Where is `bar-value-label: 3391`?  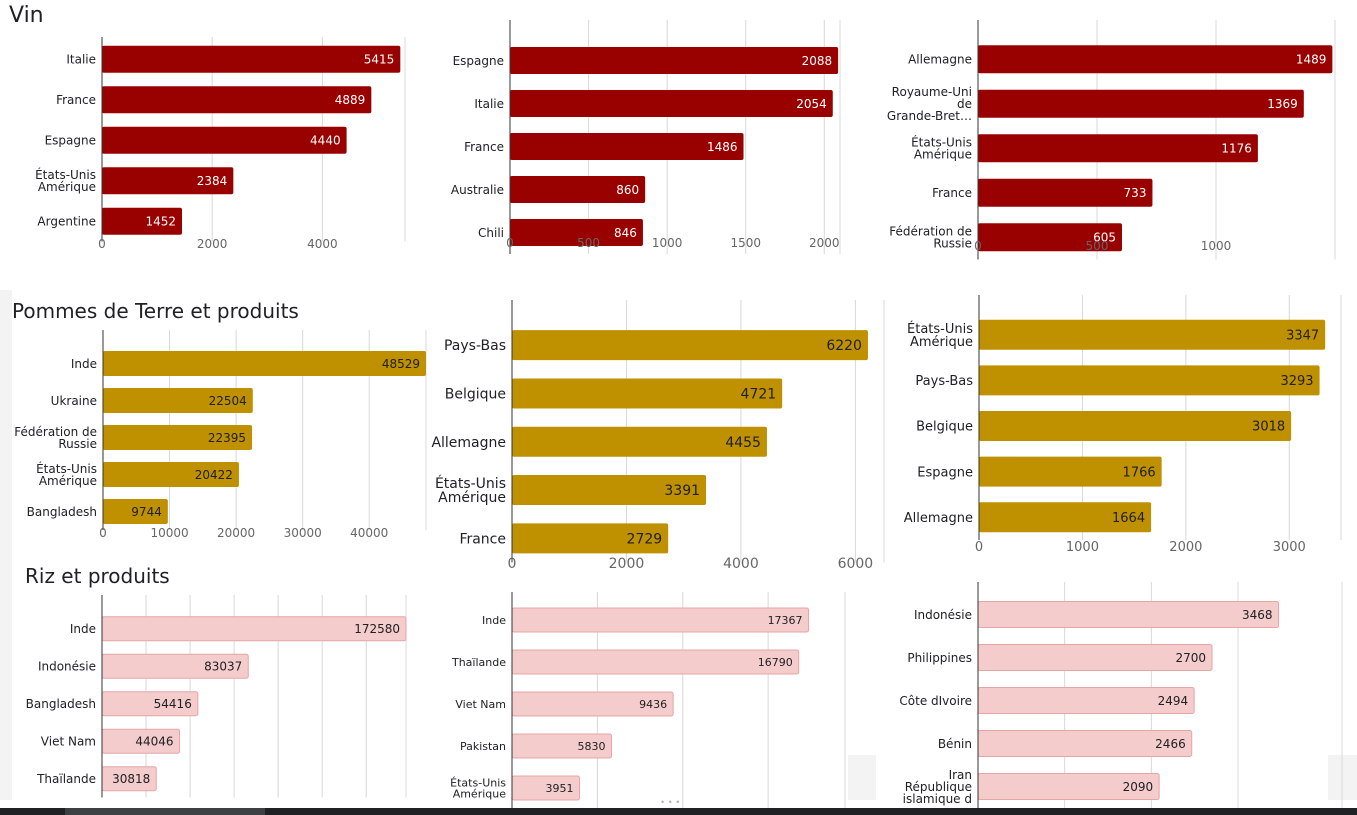 bar-value-label: 3391 is located at coordinates (682, 491).